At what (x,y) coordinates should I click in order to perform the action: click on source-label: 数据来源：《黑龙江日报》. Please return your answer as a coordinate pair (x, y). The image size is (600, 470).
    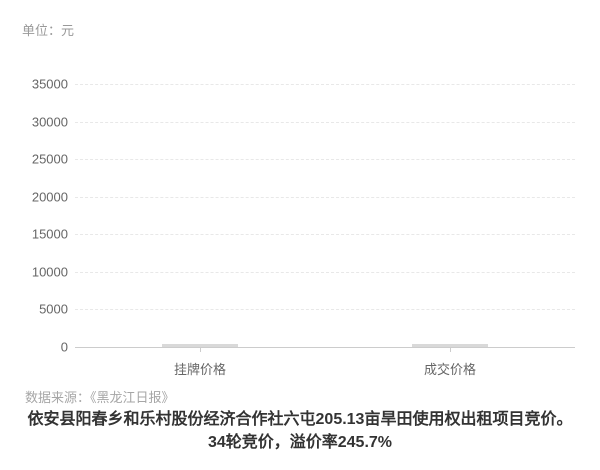
    Looking at the image, I should click on (100, 397).